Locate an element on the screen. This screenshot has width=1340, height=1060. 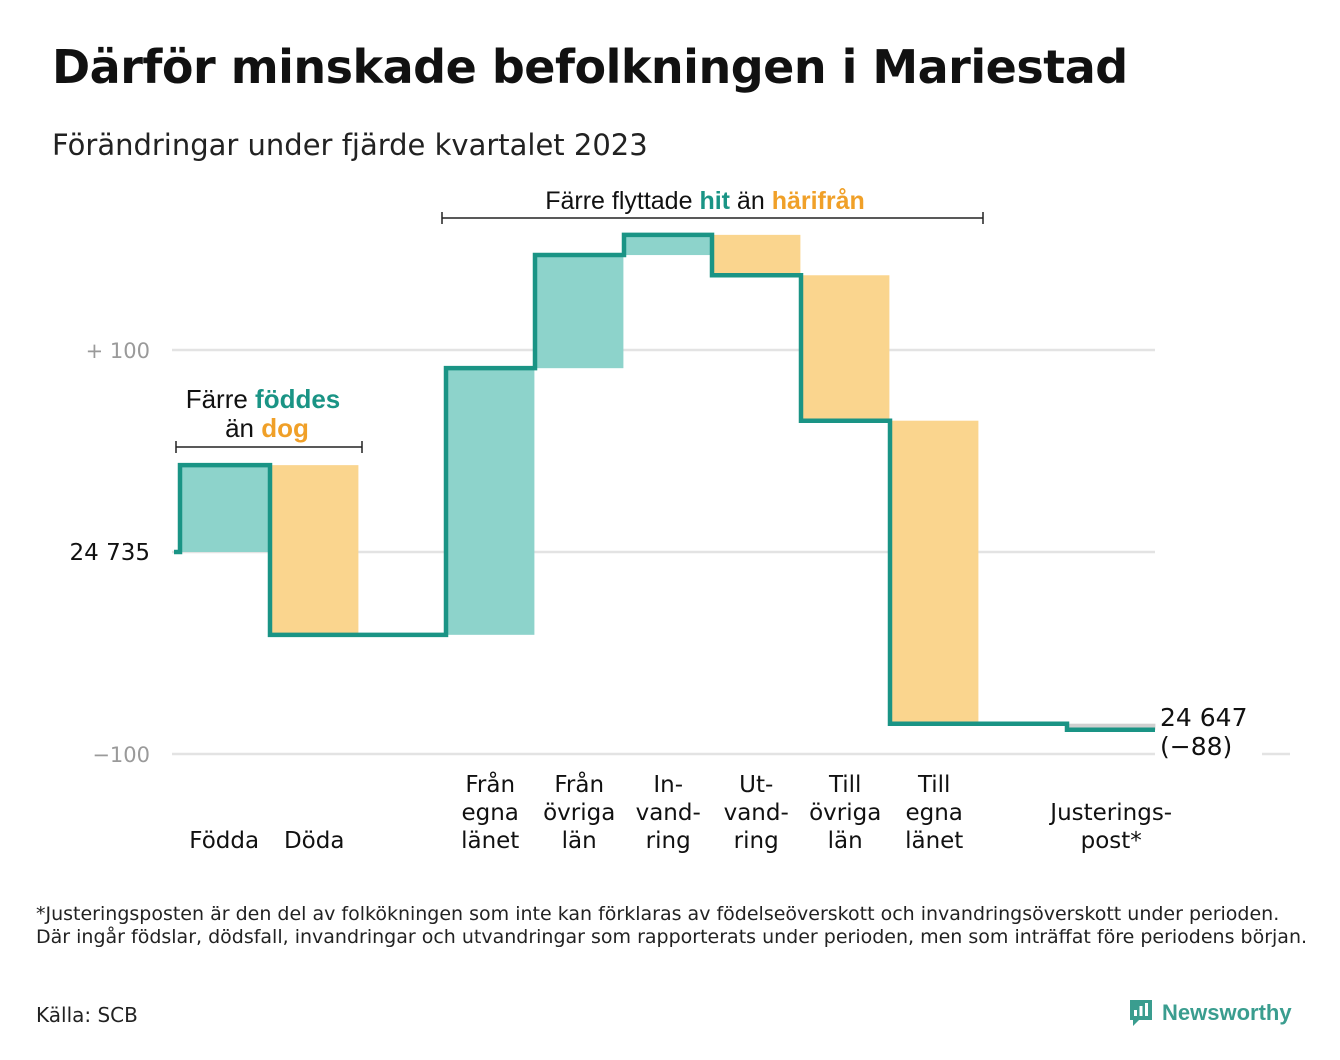
category-label-7-1: egna is located at coordinates (933, 813).